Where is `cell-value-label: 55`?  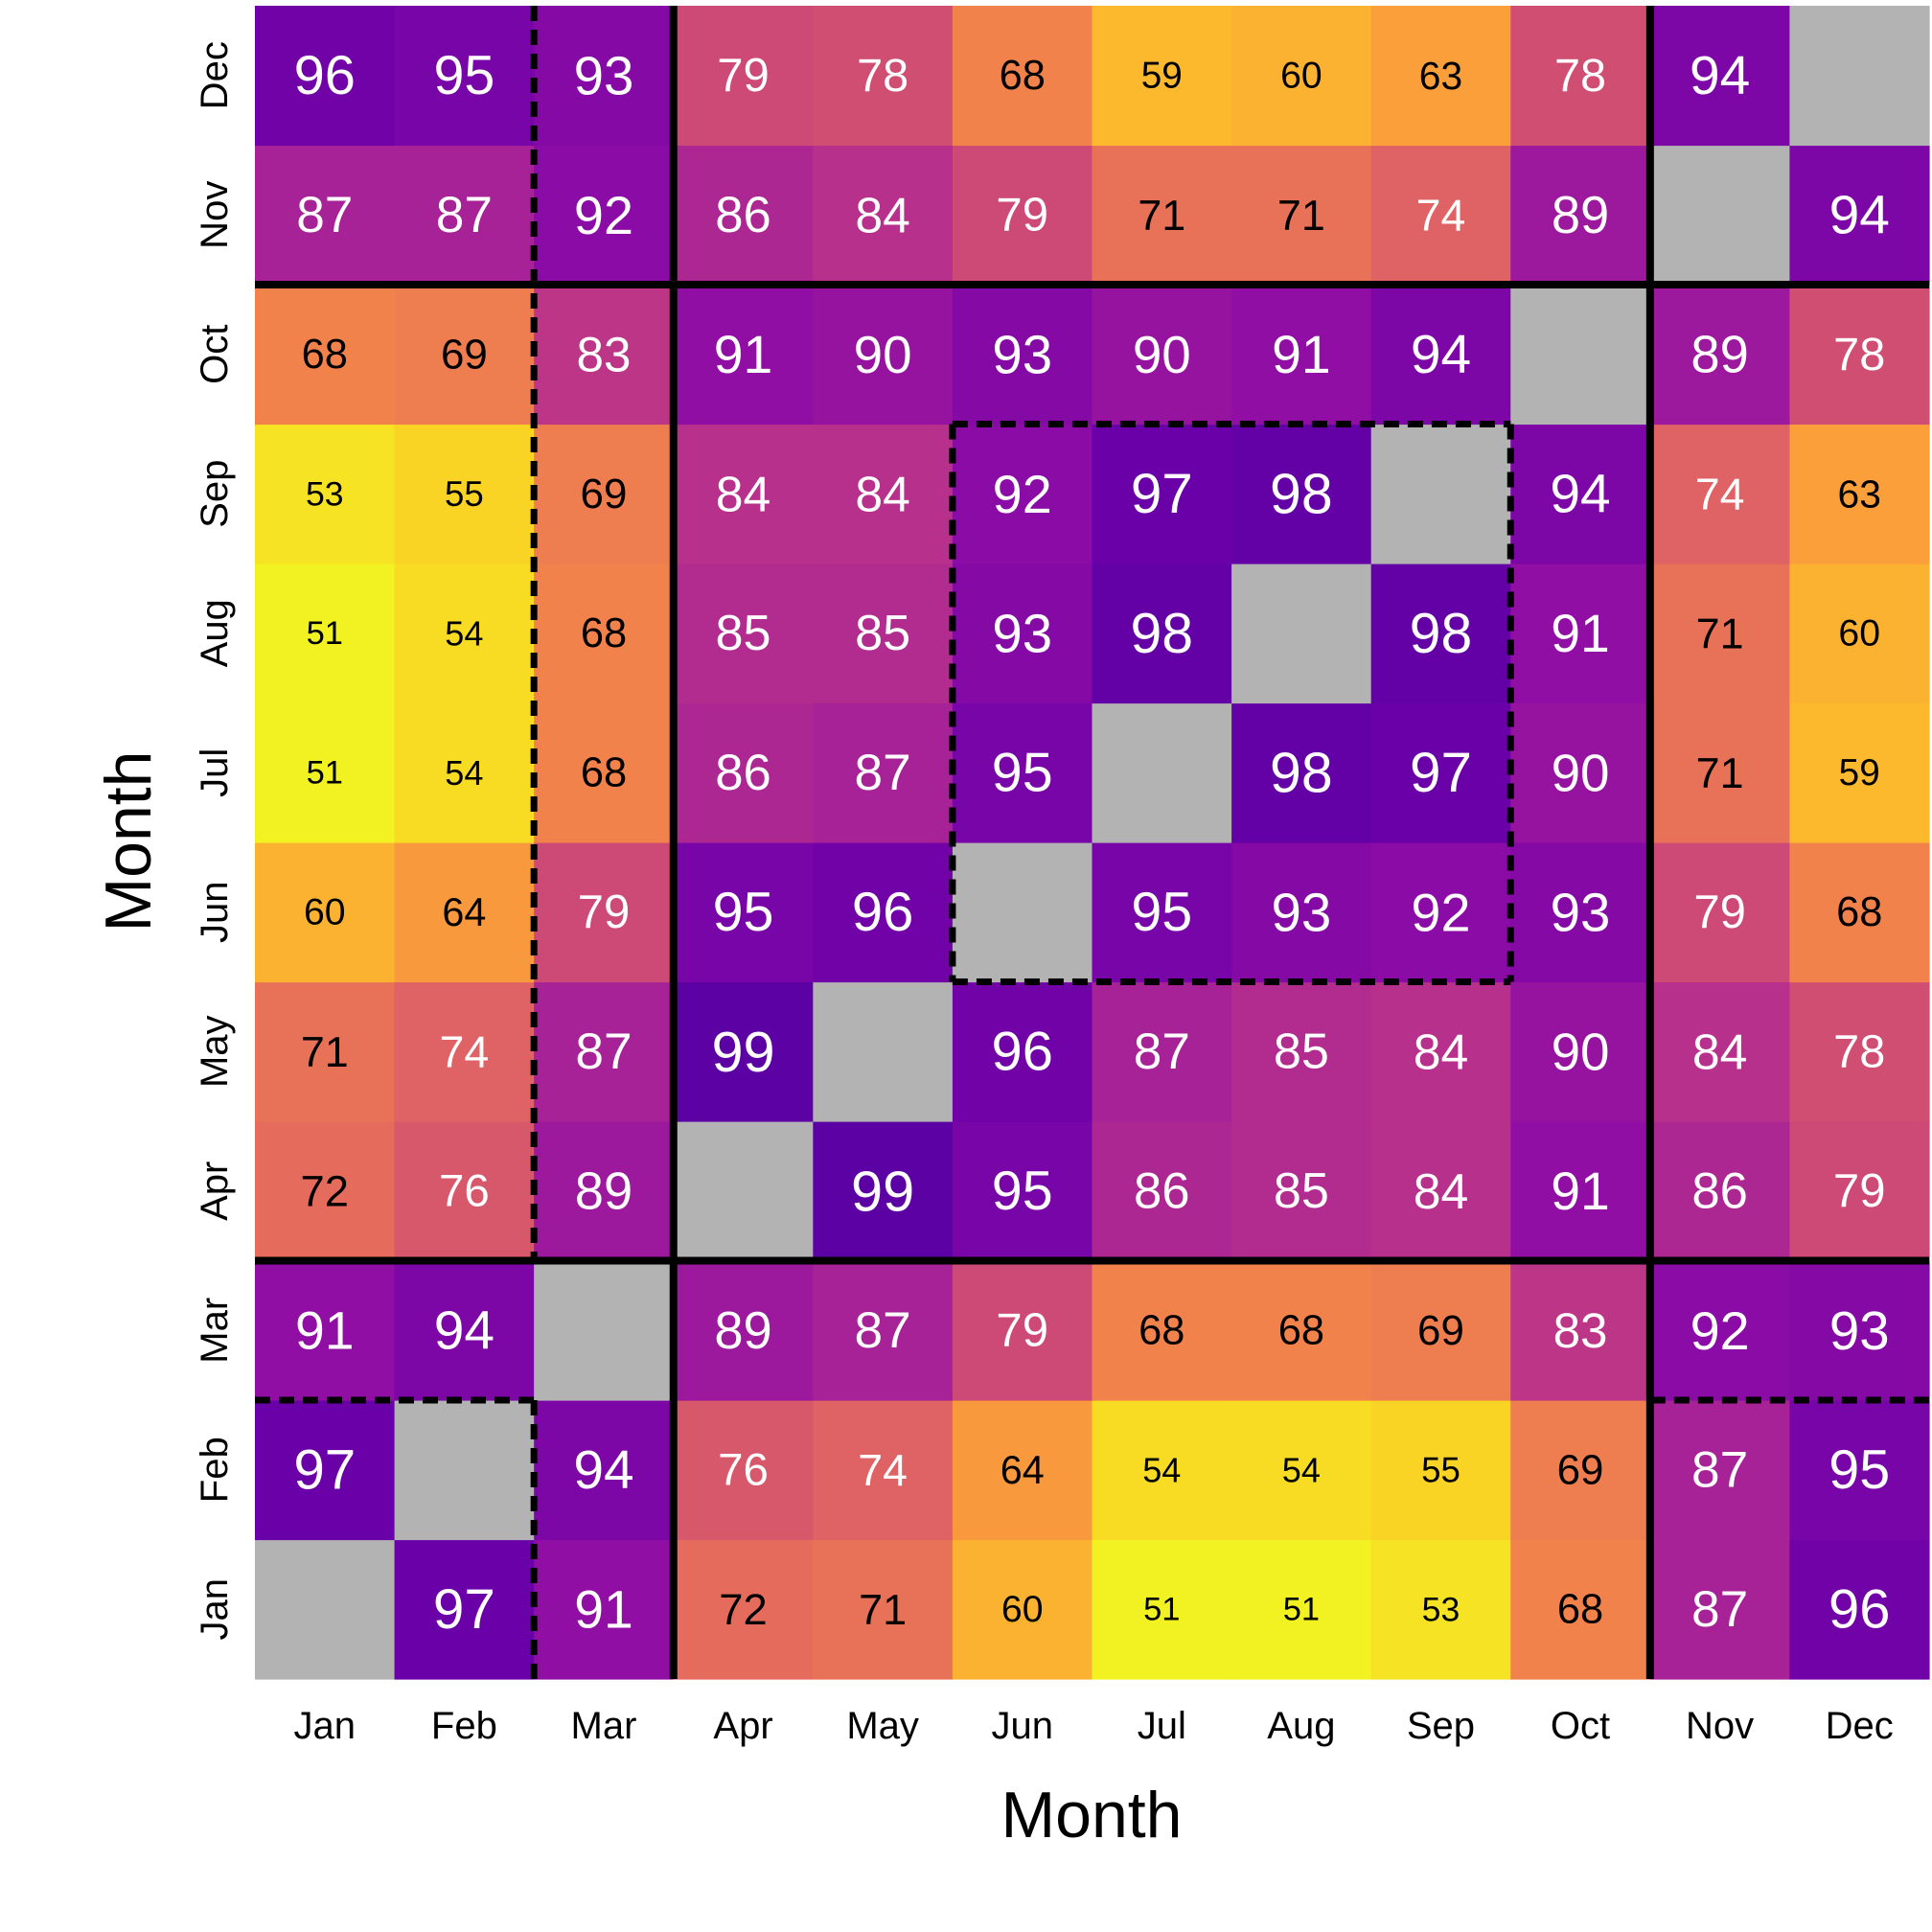 cell-value-label: 55 is located at coordinates (1440, 1469).